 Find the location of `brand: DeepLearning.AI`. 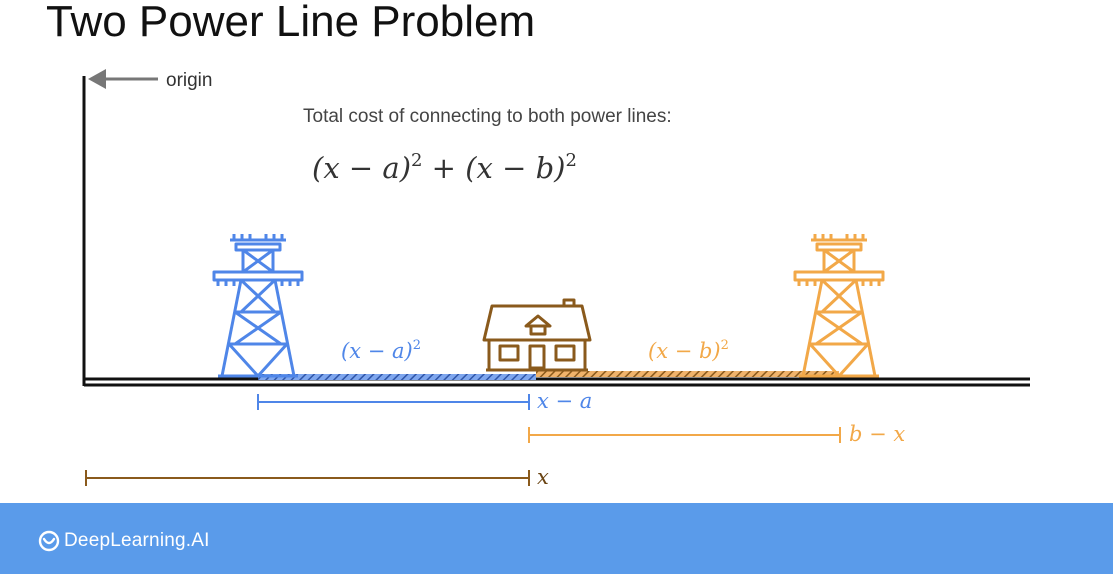

brand: DeepLearning.AI is located at coordinates (124, 541).